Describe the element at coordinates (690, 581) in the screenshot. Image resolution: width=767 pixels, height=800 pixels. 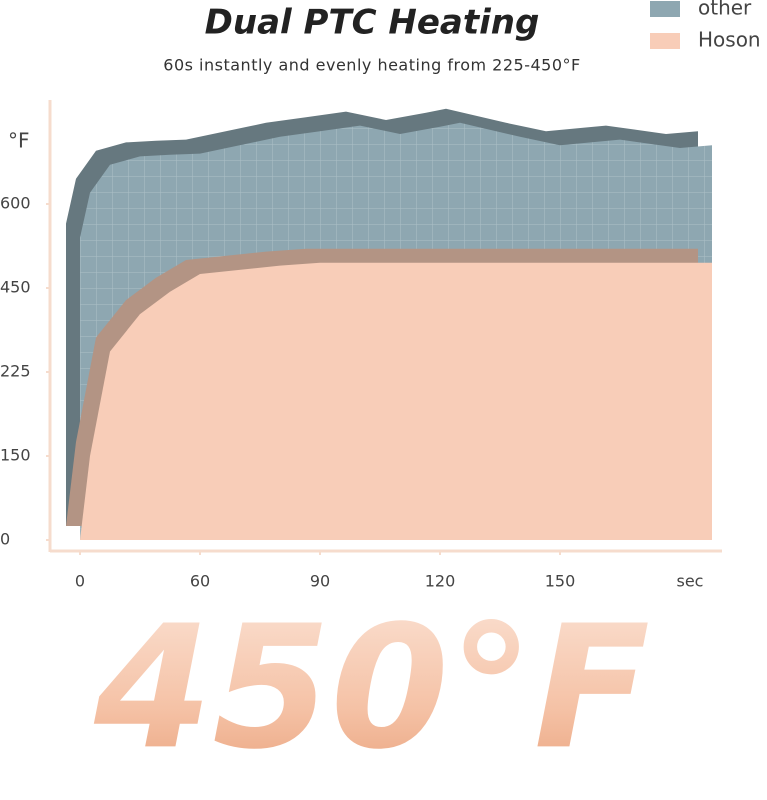
I see `x-axis-label: sec` at that location.